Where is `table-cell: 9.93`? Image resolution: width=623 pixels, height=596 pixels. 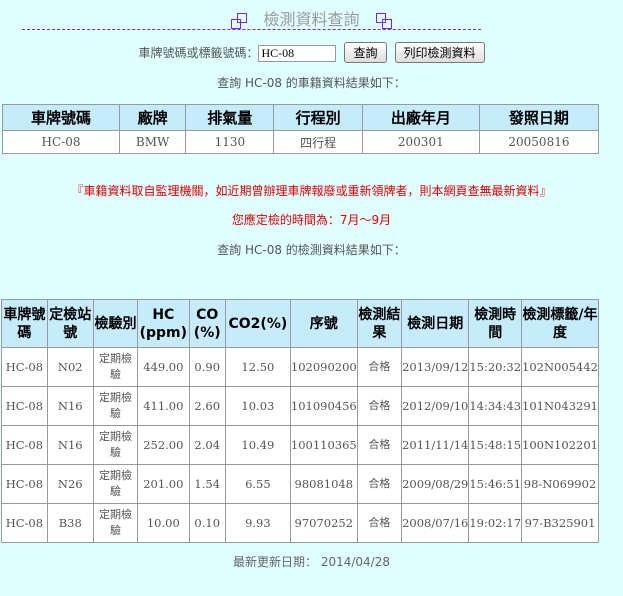 table-cell: 9.93 is located at coordinates (257, 523).